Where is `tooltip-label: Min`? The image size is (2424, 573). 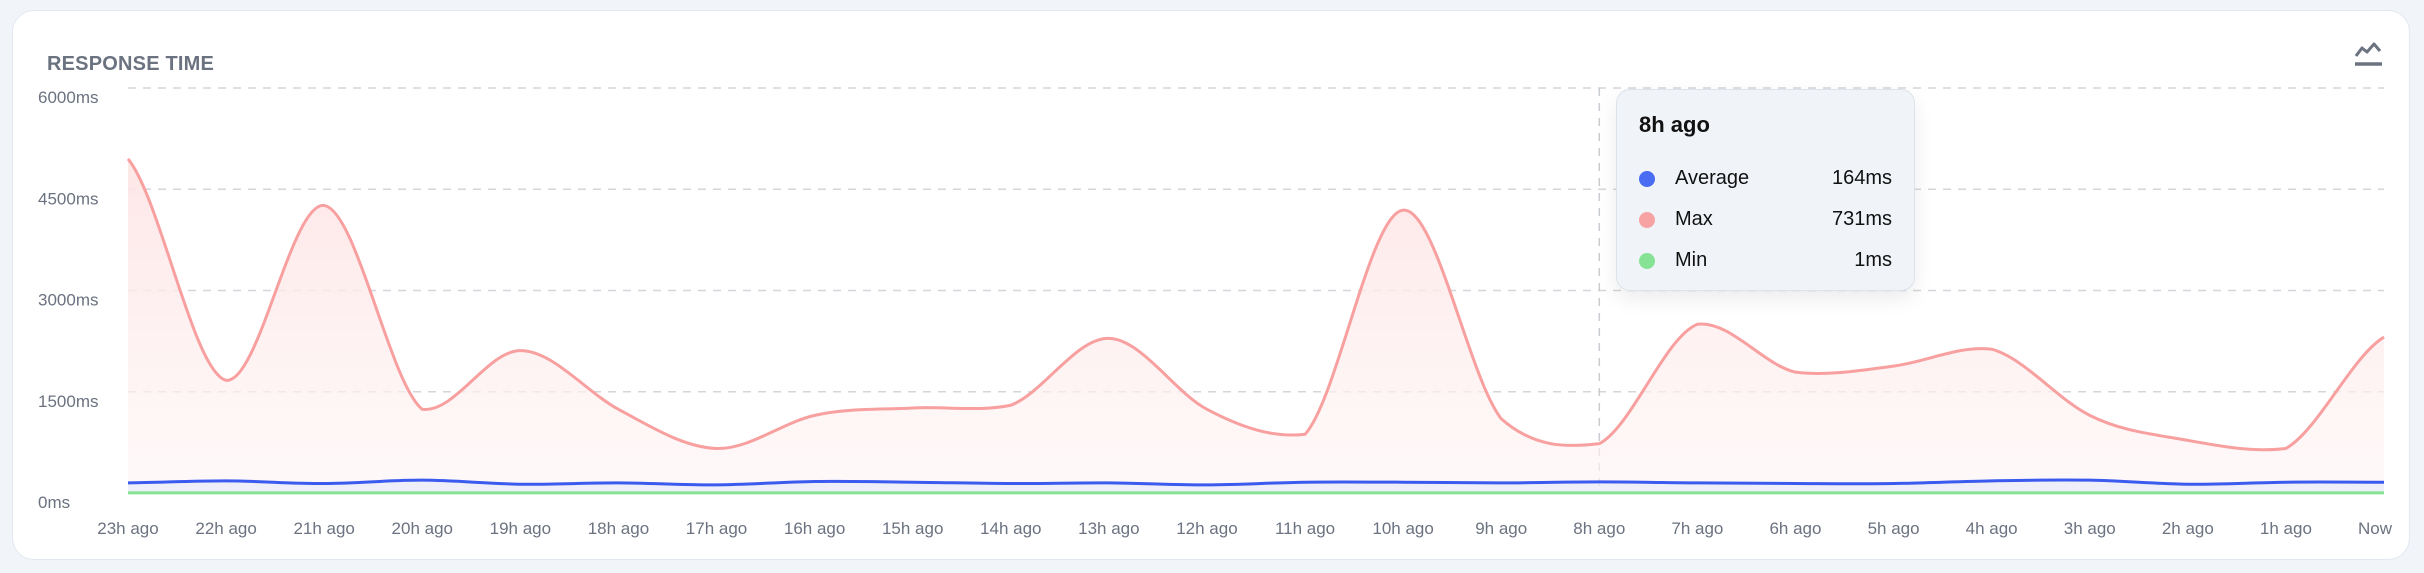
tooltip-label: Min is located at coordinates (1691, 260).